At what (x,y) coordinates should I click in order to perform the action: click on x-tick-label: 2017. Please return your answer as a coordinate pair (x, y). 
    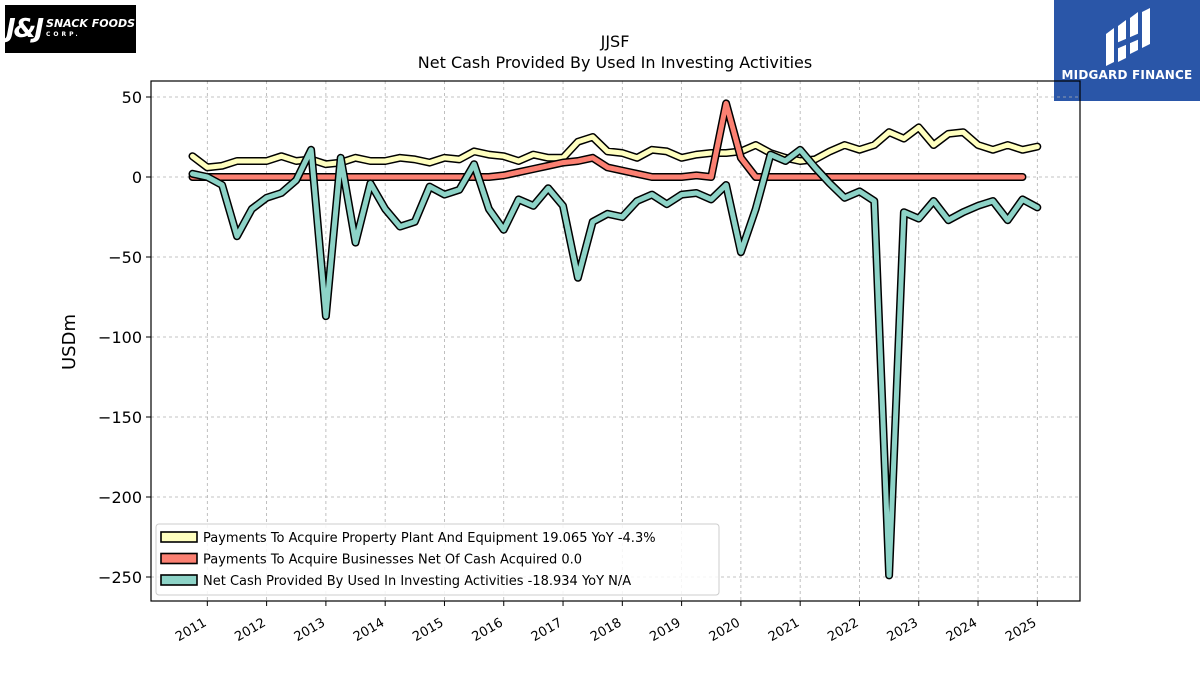
    Looking at the image, I should click on (547, 630).